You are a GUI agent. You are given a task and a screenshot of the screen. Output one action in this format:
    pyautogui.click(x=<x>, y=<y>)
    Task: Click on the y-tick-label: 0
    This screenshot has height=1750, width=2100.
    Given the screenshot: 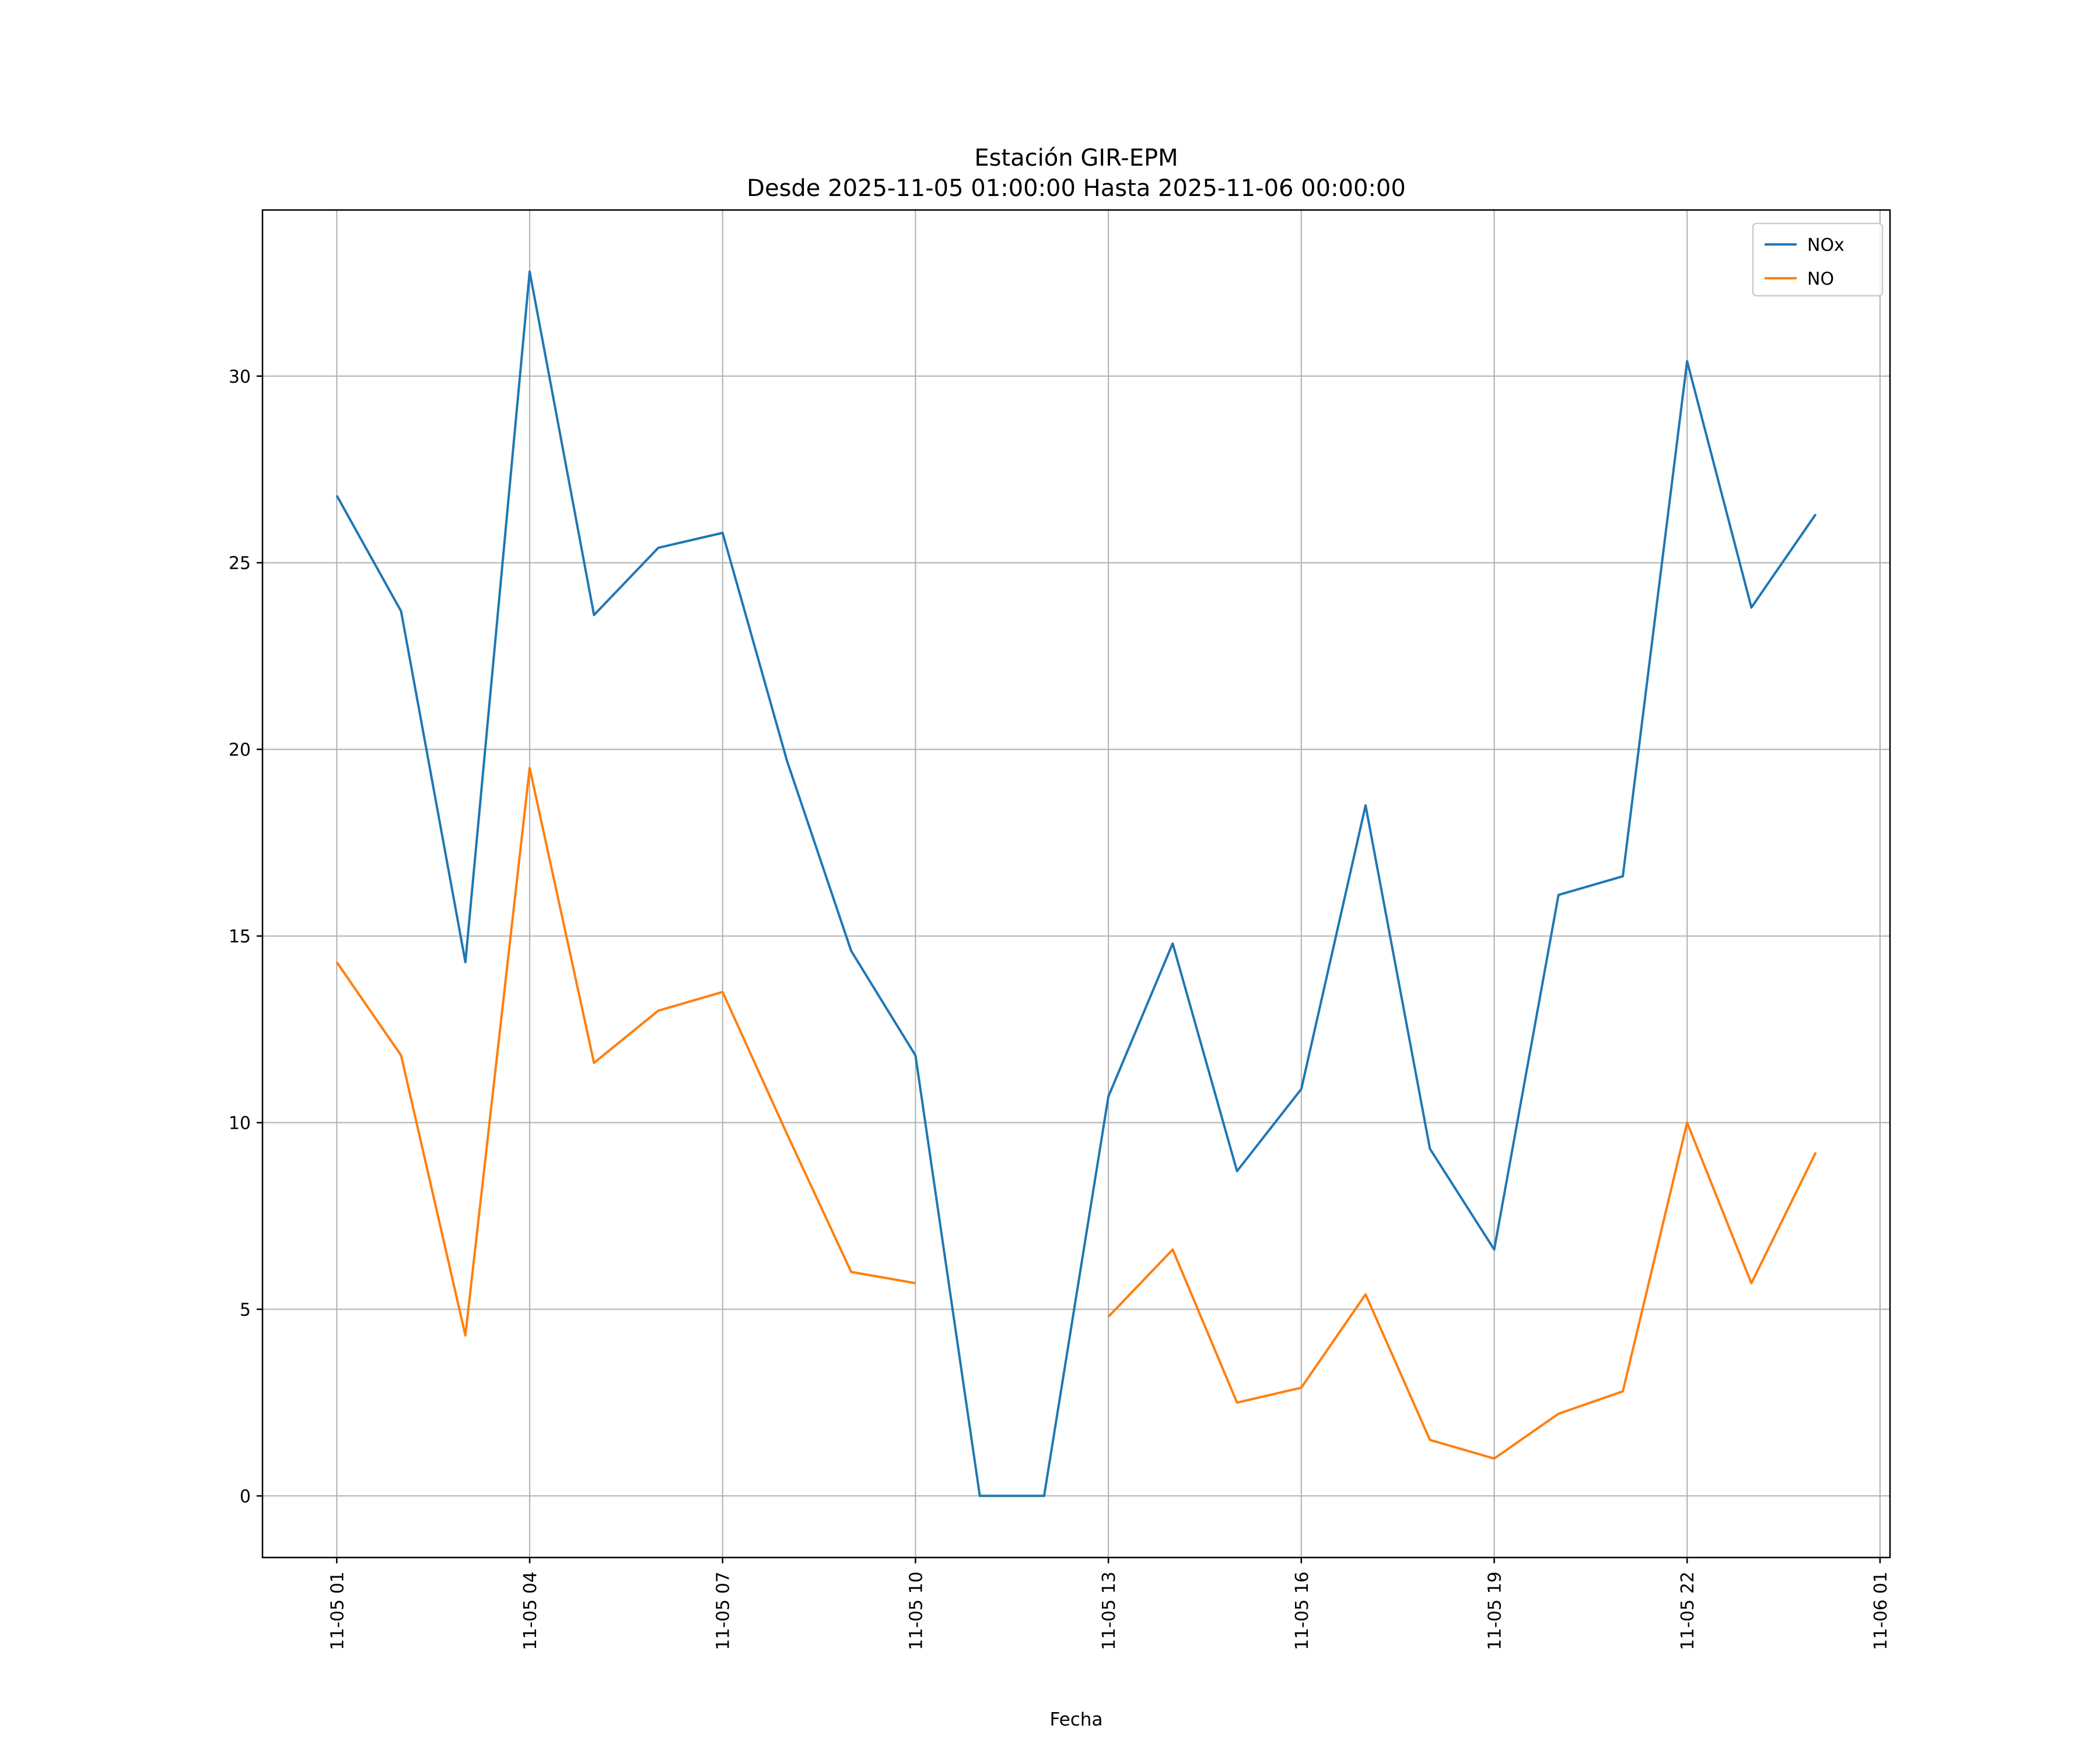 What is the action you would take?
    pyautogui.click(x=245, y=1496)
    